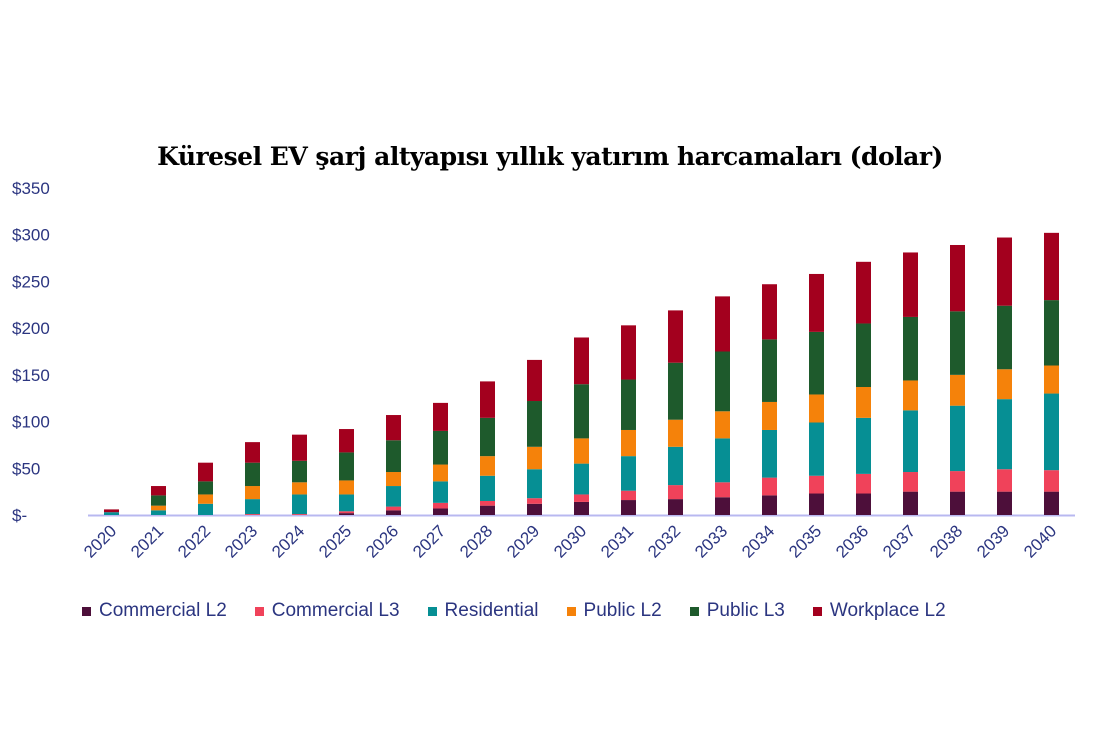 The width and height of the screenshot is (1100, 750). I want to click on x-tick-label: 2029, so click(523, 541).